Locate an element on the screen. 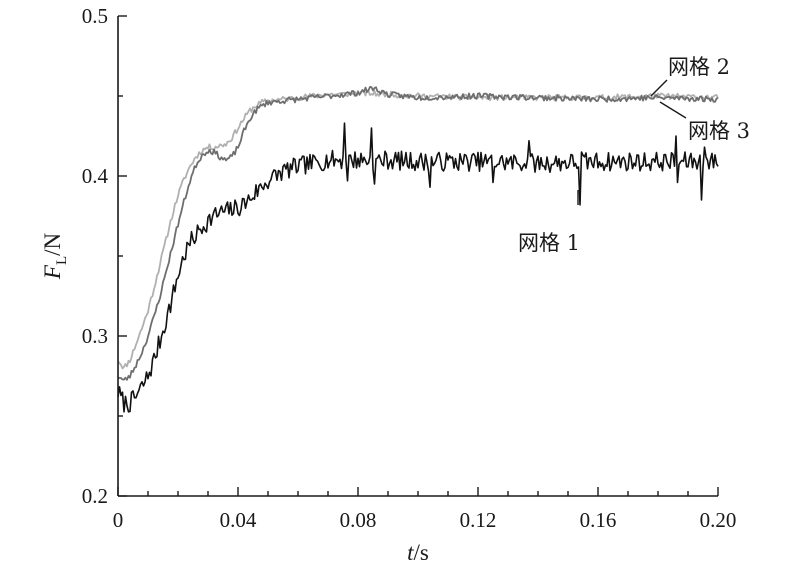 This screenshot has width=800, height=570. y-tick-label: 0.4 is located at coordinates (95, 176).